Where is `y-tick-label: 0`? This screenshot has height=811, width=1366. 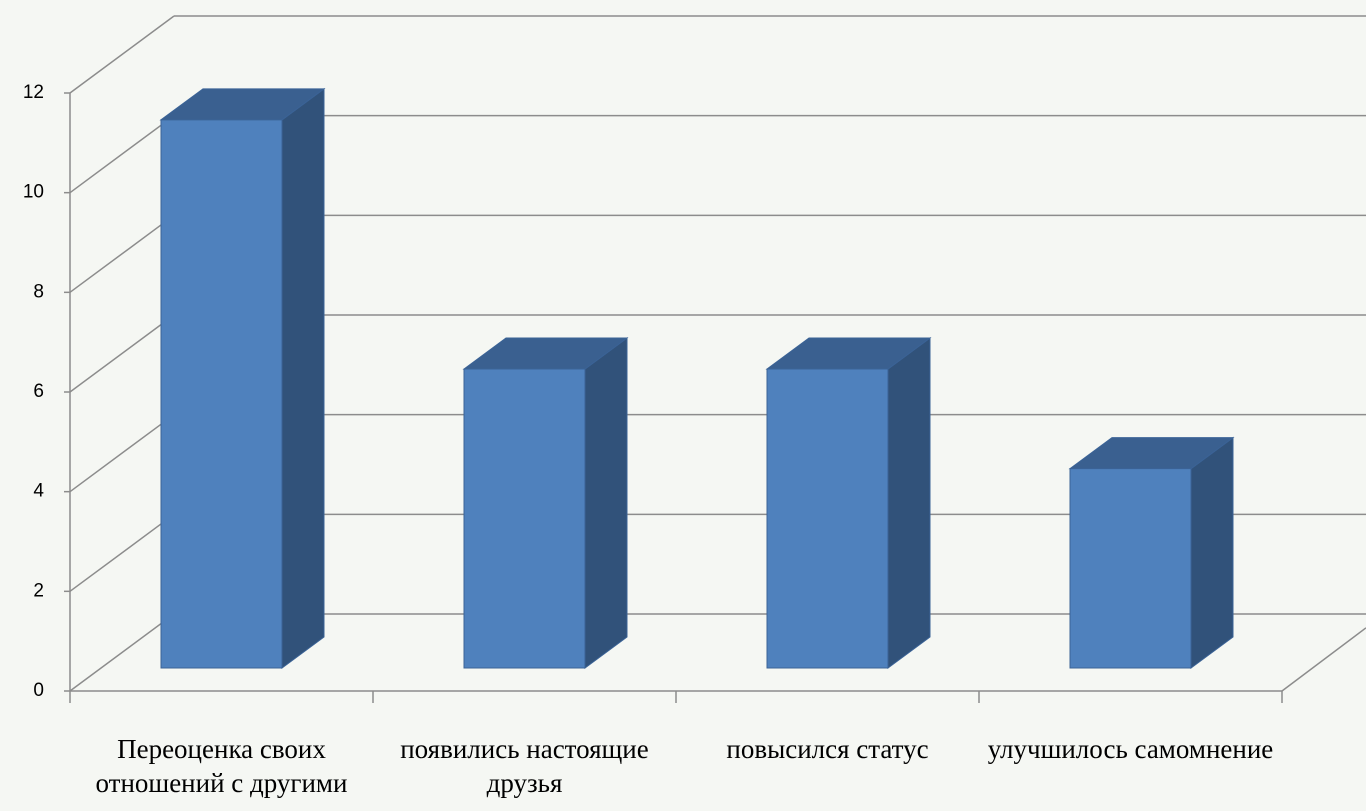 y-tick-label: 0 is located at coordinates (38, 690).